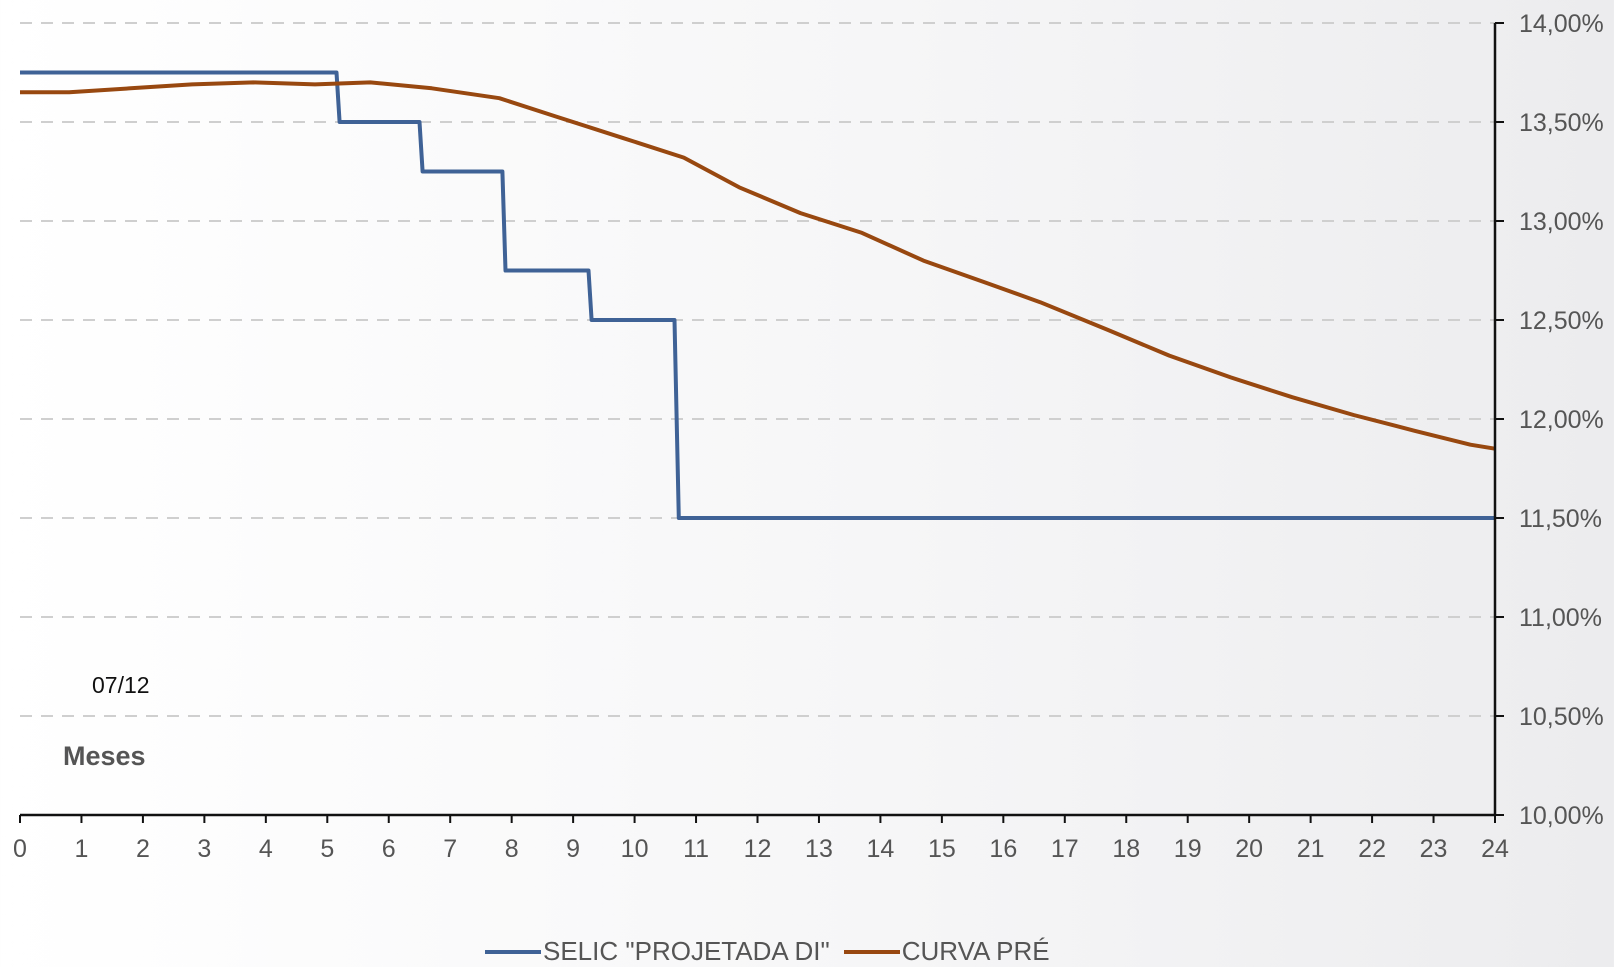 The width and height of the screenshot is (1614, 967). Describe the element at coordinates (1249, 849) in the screenshot. I see `x-tick-label: 20` at that location.